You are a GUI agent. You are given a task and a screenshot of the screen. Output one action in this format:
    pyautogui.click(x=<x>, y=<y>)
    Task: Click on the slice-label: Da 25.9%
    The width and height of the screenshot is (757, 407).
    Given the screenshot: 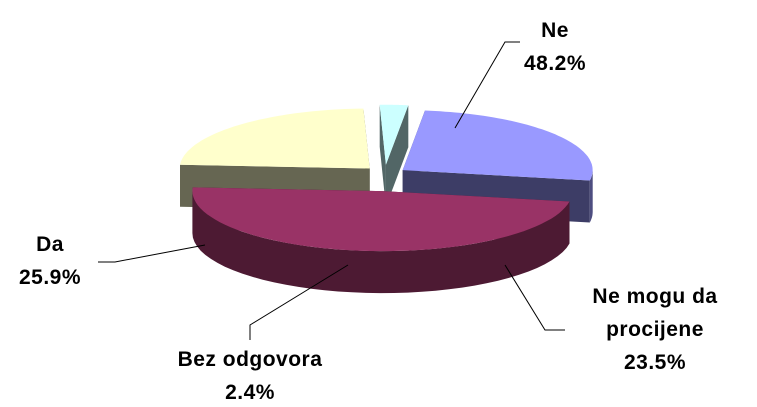 What is the action you would take?
    pyautogui.click(x=50, y=261)
    